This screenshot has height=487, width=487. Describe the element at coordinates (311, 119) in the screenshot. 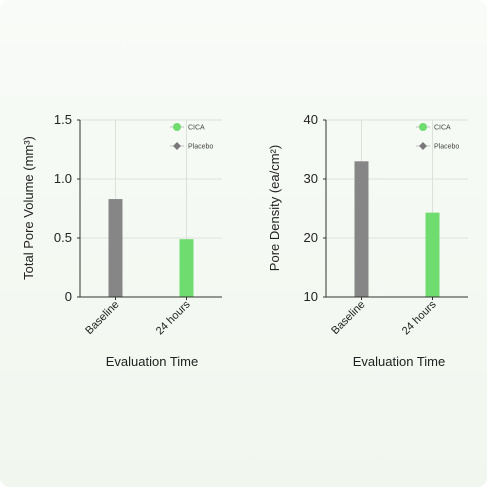

I see `y-tick-label: 40` at that location.